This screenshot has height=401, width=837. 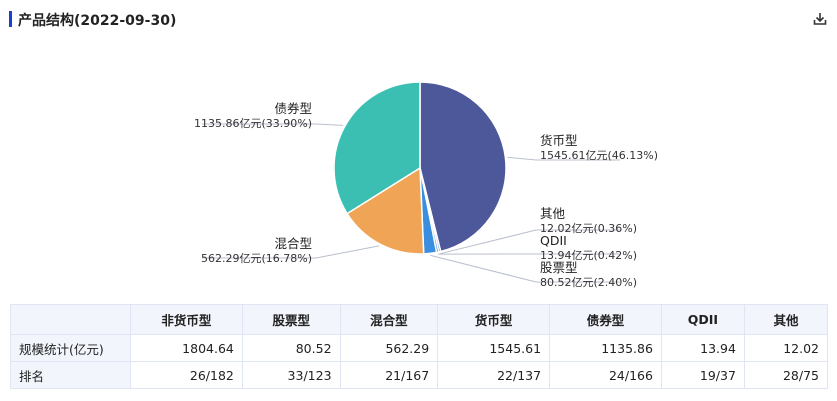 I want to click on table-cell: 21/167, so click(x=389, y=375).